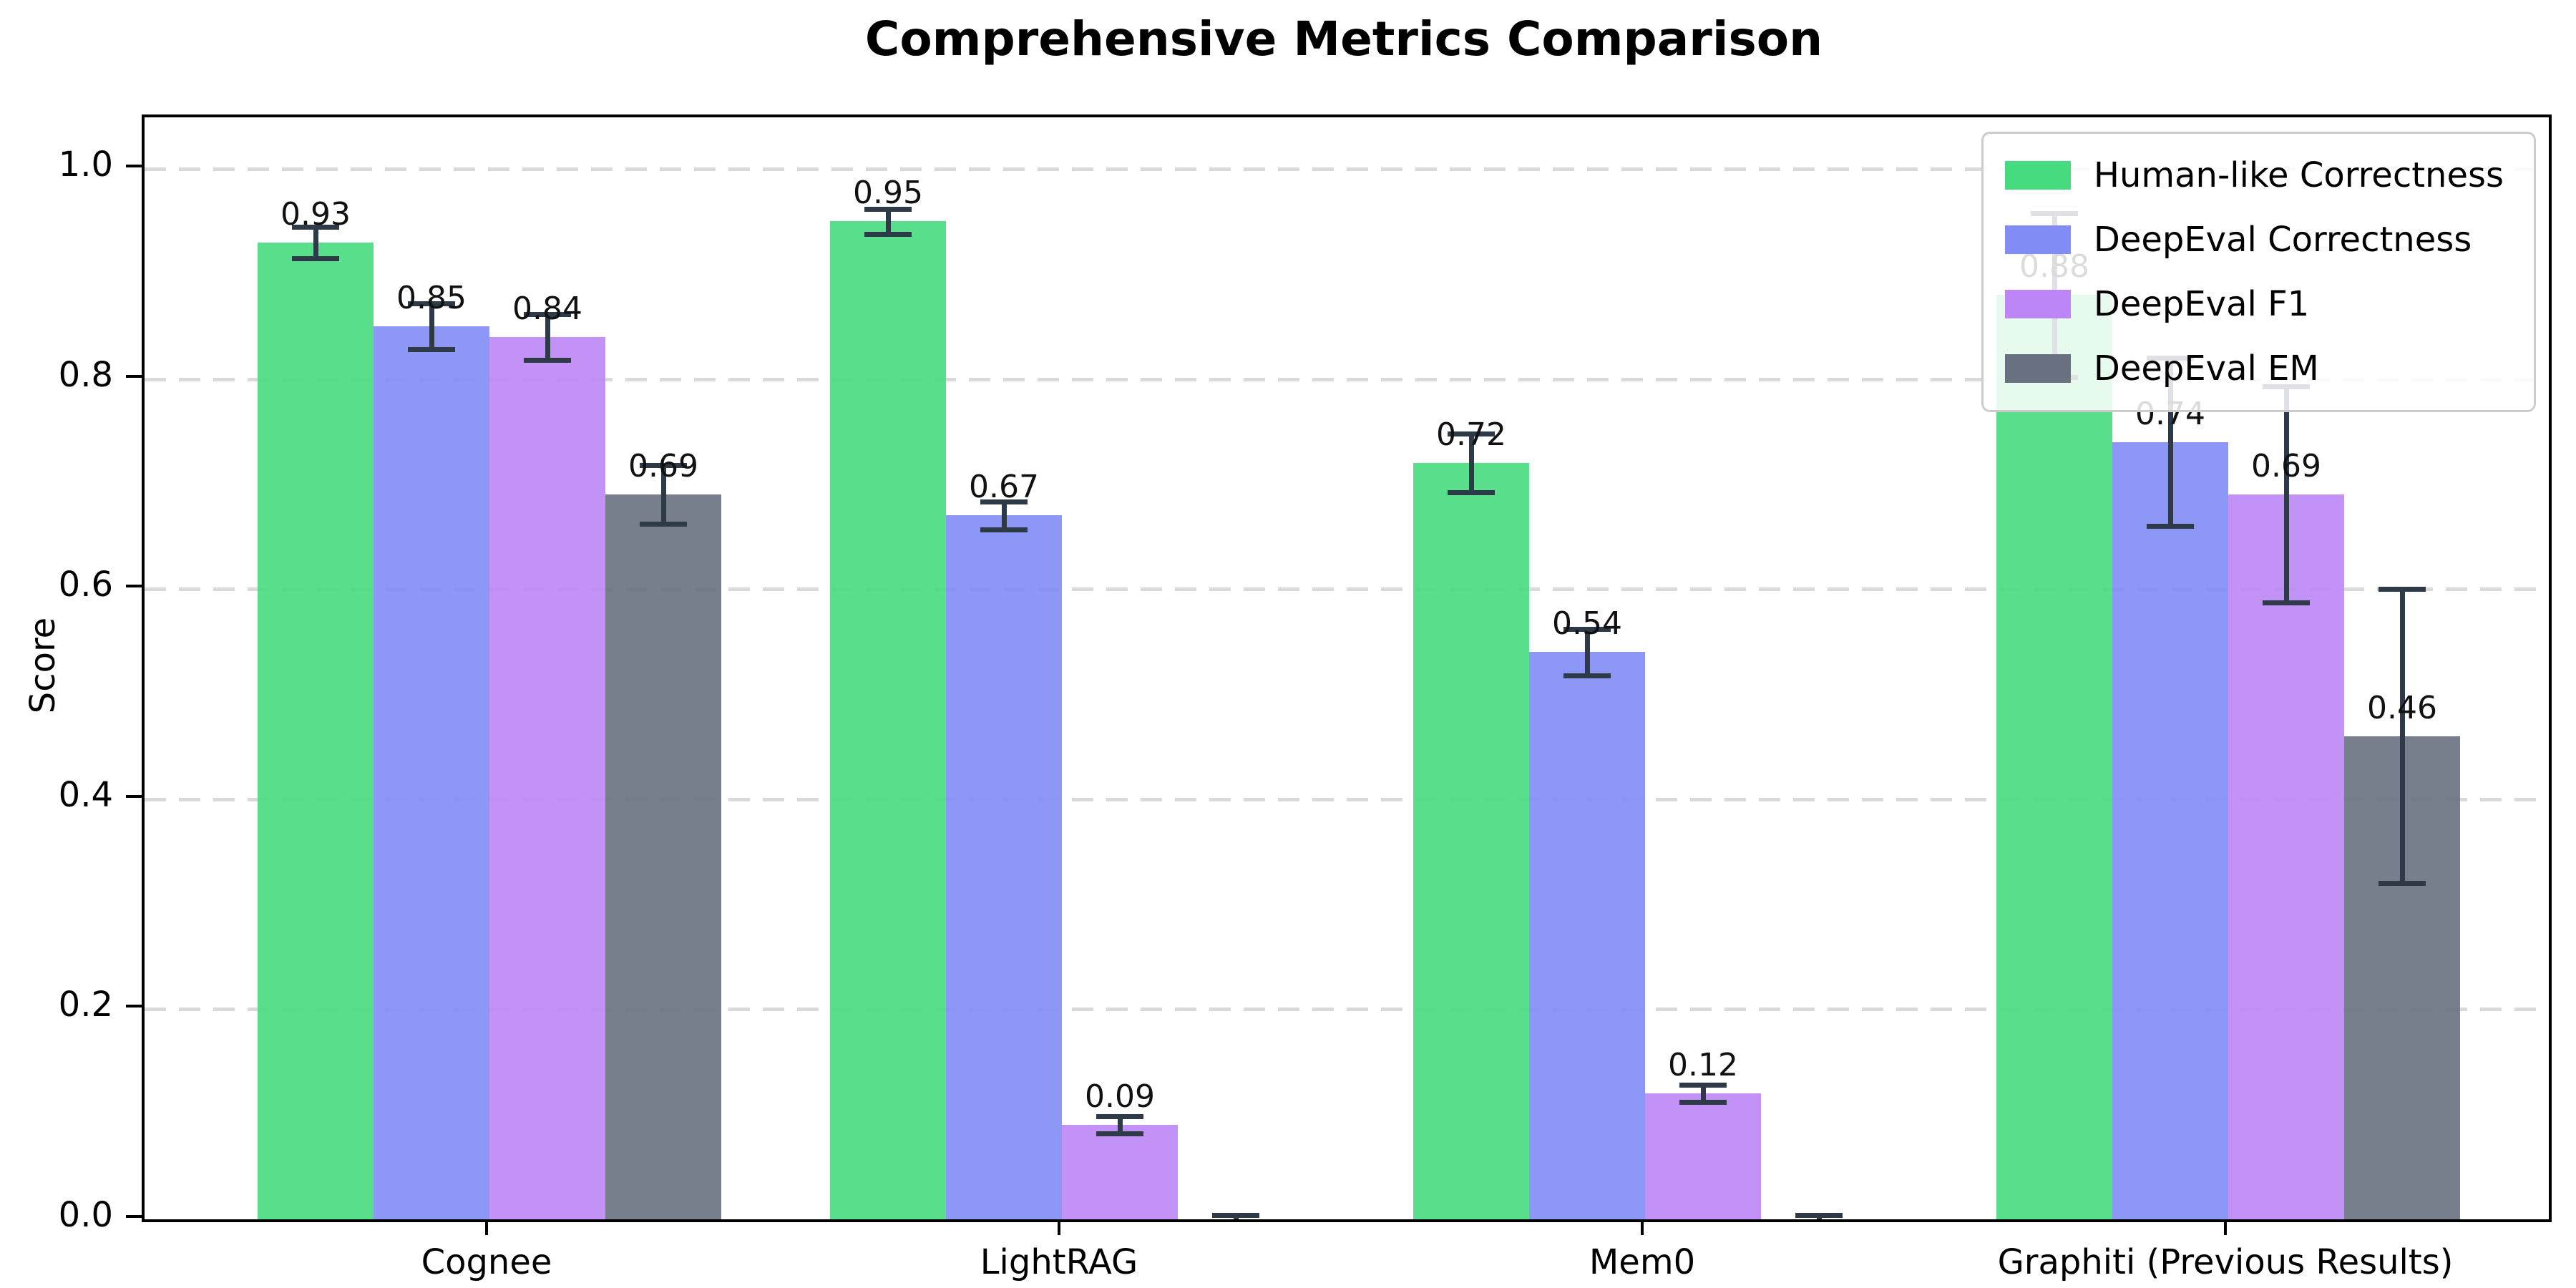 This screenshot has height=1288, width=2576. What do you see at coordinates (85, 1215) in the screenshot?
I see `y-tick-label: 0.0` at bounding box center [85, 1215].